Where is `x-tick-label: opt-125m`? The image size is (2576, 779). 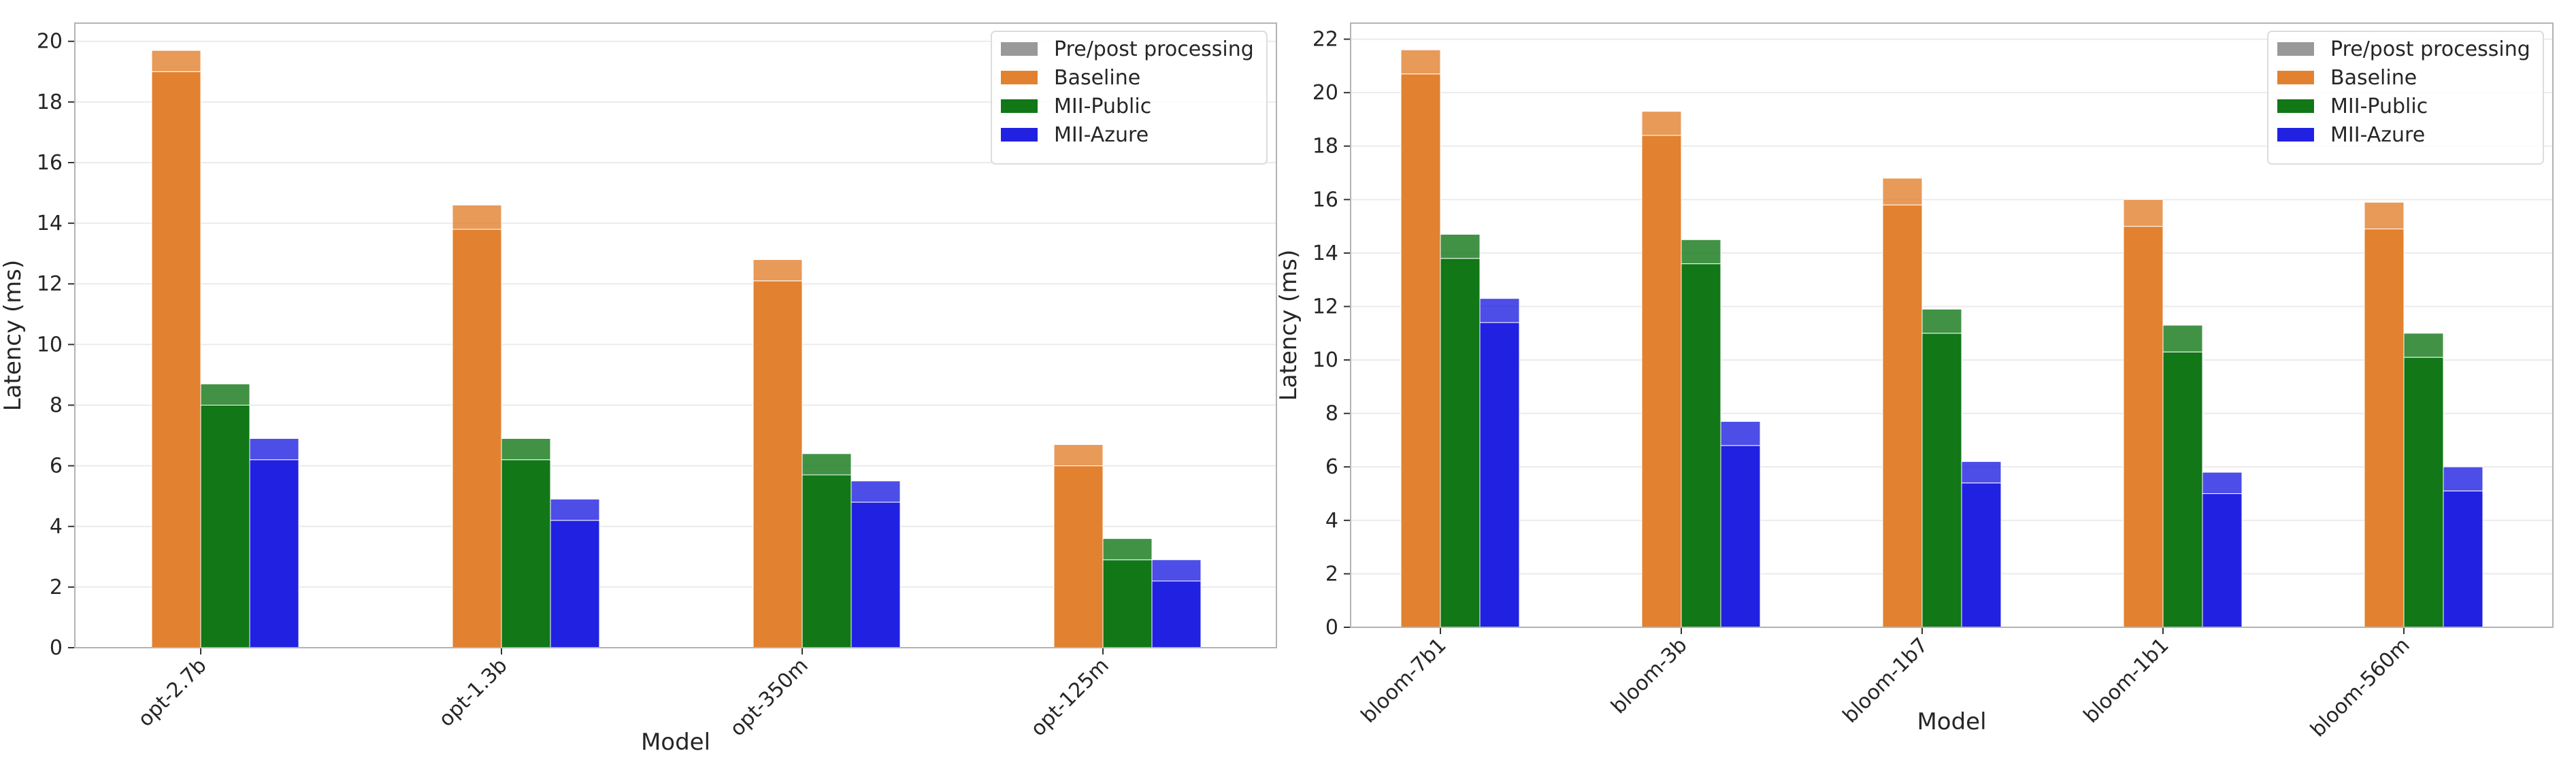
x-tick-label: opt-125m is located at coordinates (1070, 697).